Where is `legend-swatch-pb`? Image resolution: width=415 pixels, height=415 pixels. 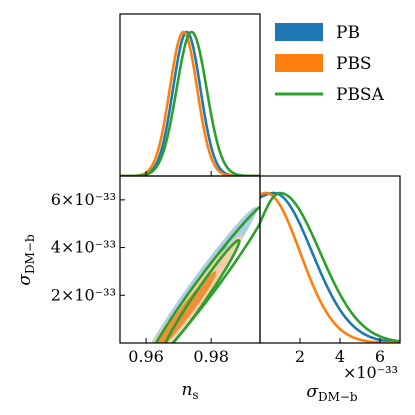
legend-swatch-pb is located at coordinates (299, 32).